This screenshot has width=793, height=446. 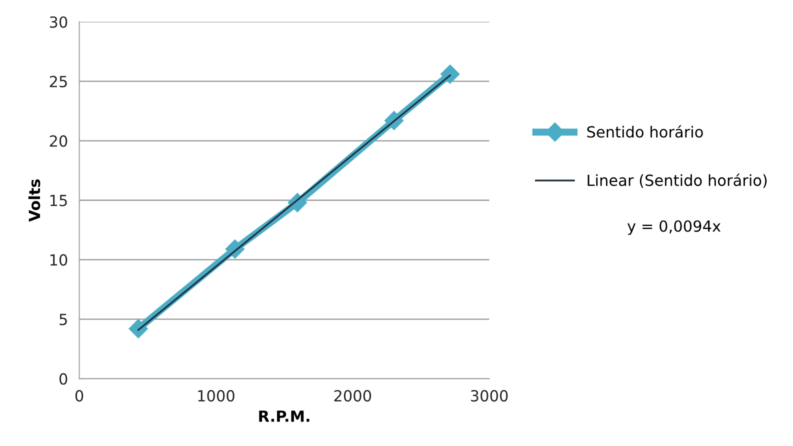 I want to click on text: y = 0,0094x, so click(x=674, y=227).